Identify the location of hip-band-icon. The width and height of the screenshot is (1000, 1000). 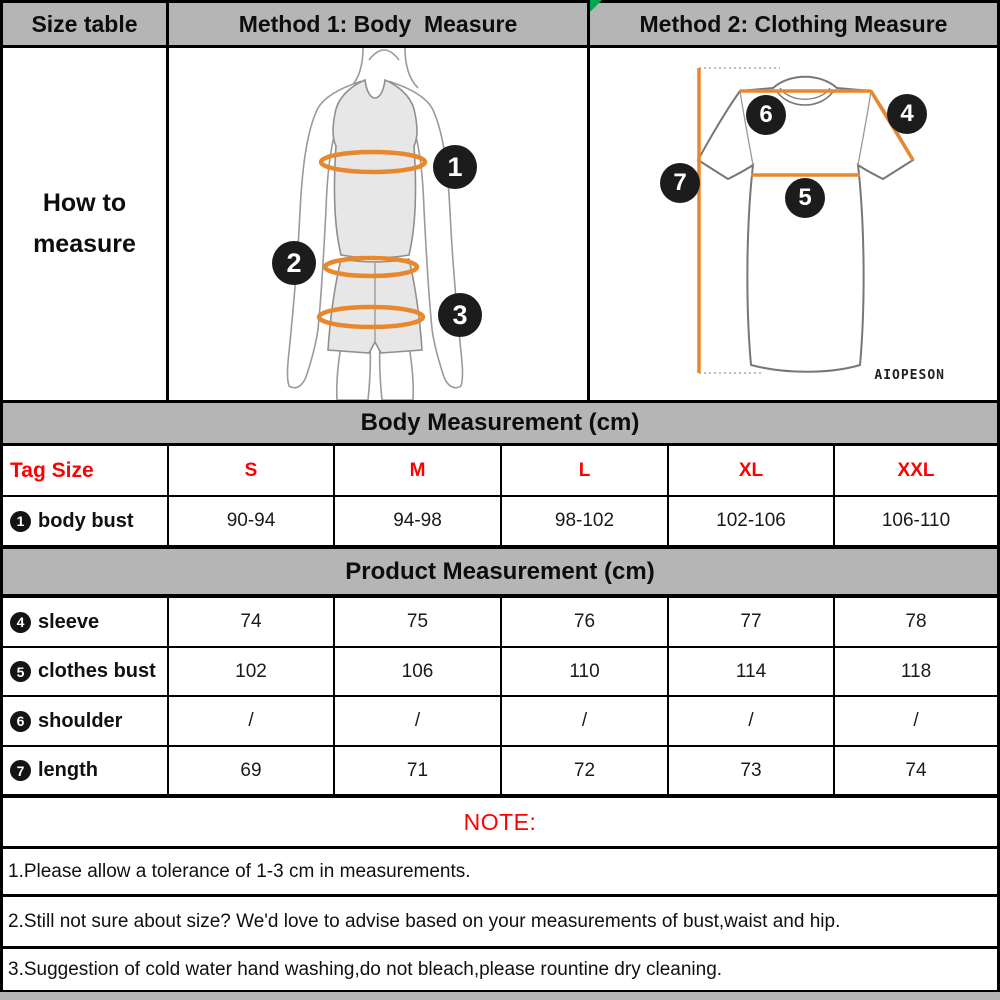
(371, 317).